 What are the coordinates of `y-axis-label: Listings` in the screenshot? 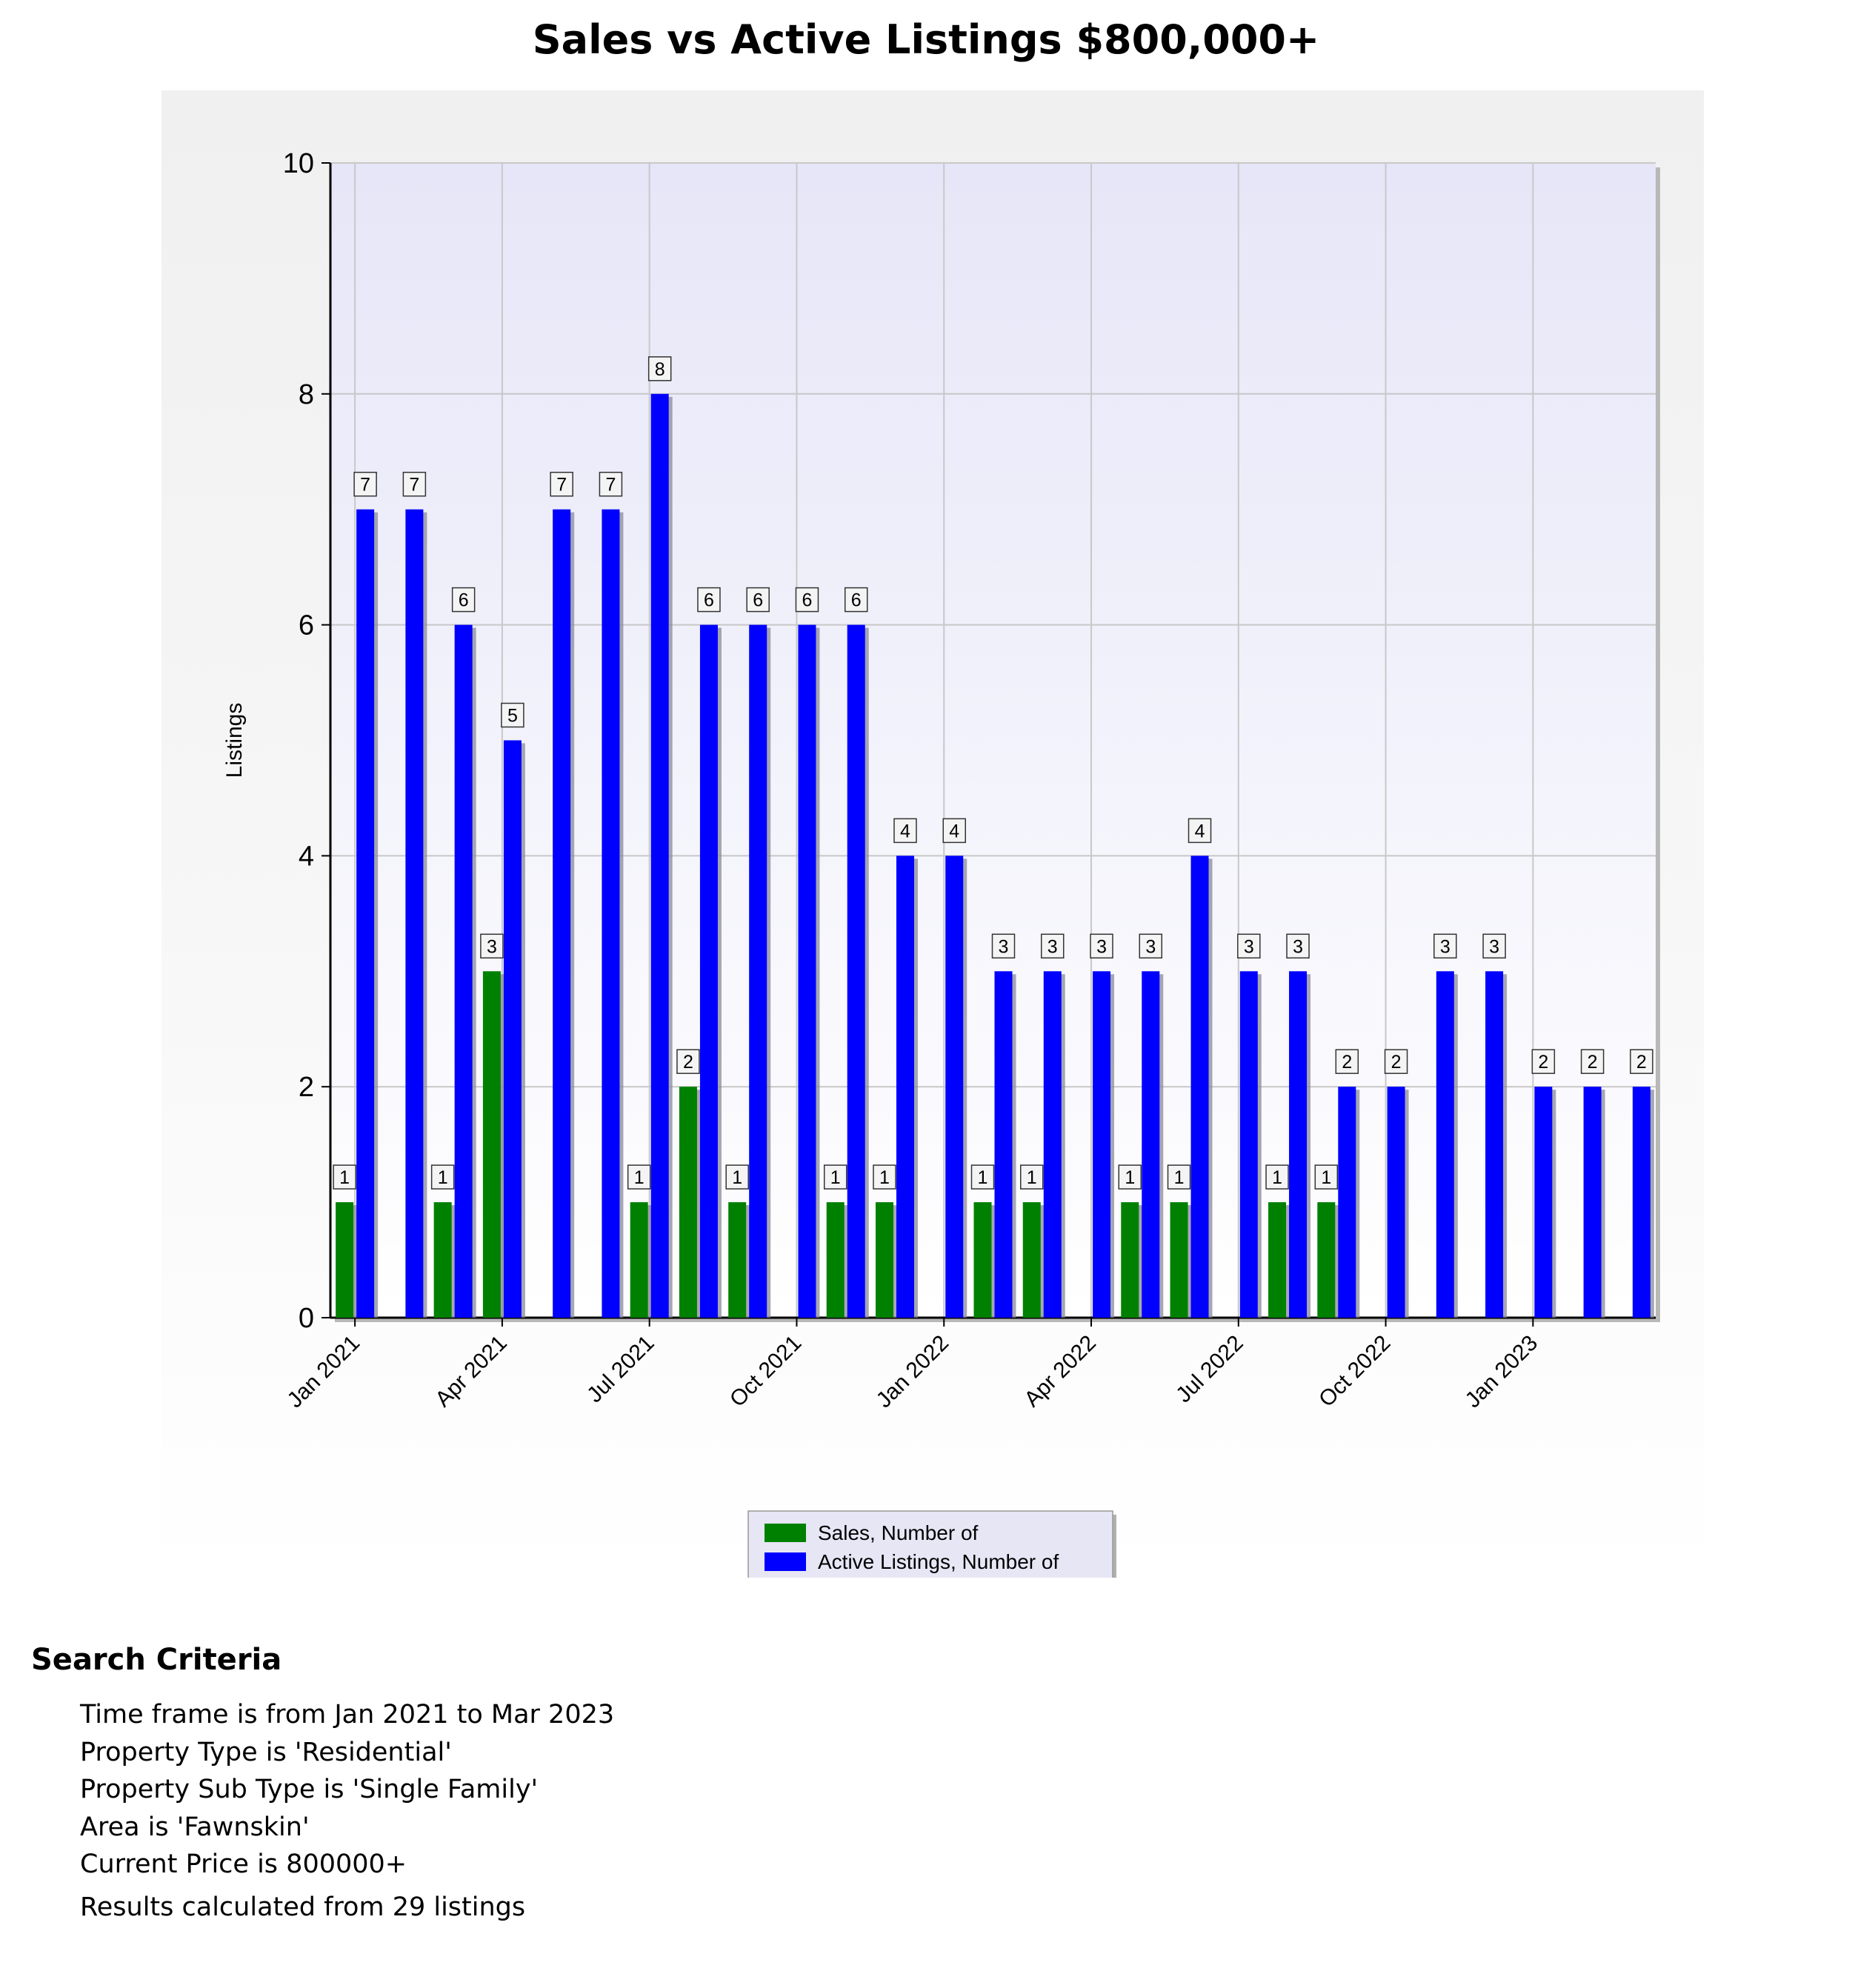 It's located at (235, 740).